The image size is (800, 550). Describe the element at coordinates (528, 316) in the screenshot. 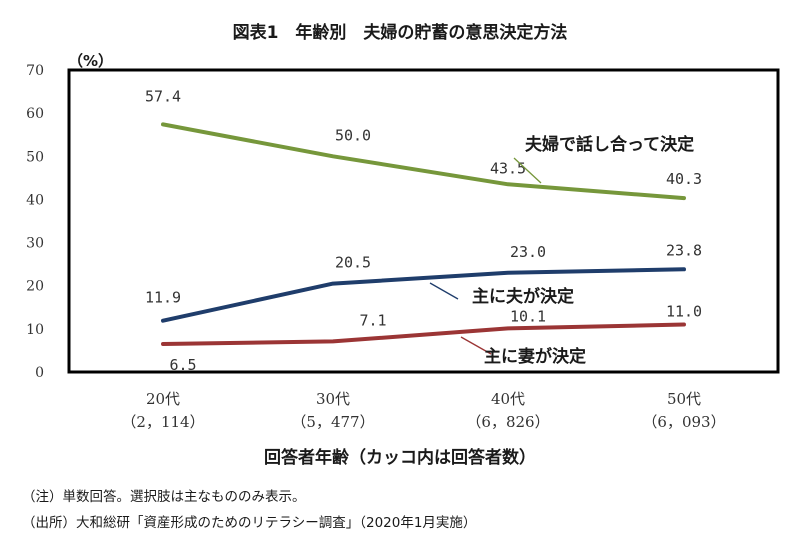

I see `data-label: 10.1` at that location.